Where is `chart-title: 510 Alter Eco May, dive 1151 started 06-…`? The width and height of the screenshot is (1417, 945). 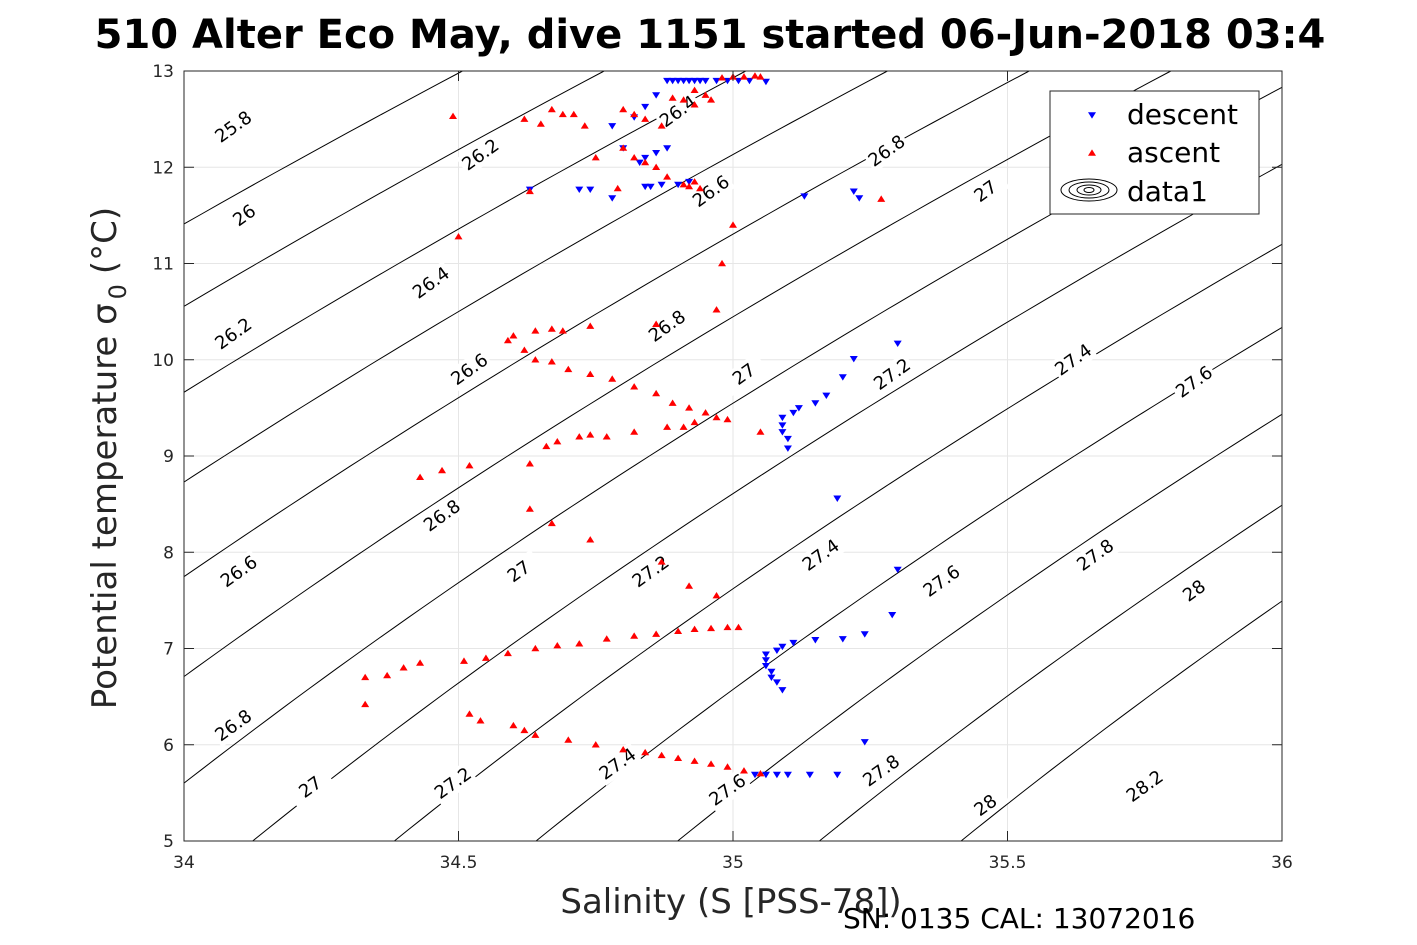 chart-title: 510 Alter Eco May, dive 1151 started 06-… is located at coordinates (710, 35).